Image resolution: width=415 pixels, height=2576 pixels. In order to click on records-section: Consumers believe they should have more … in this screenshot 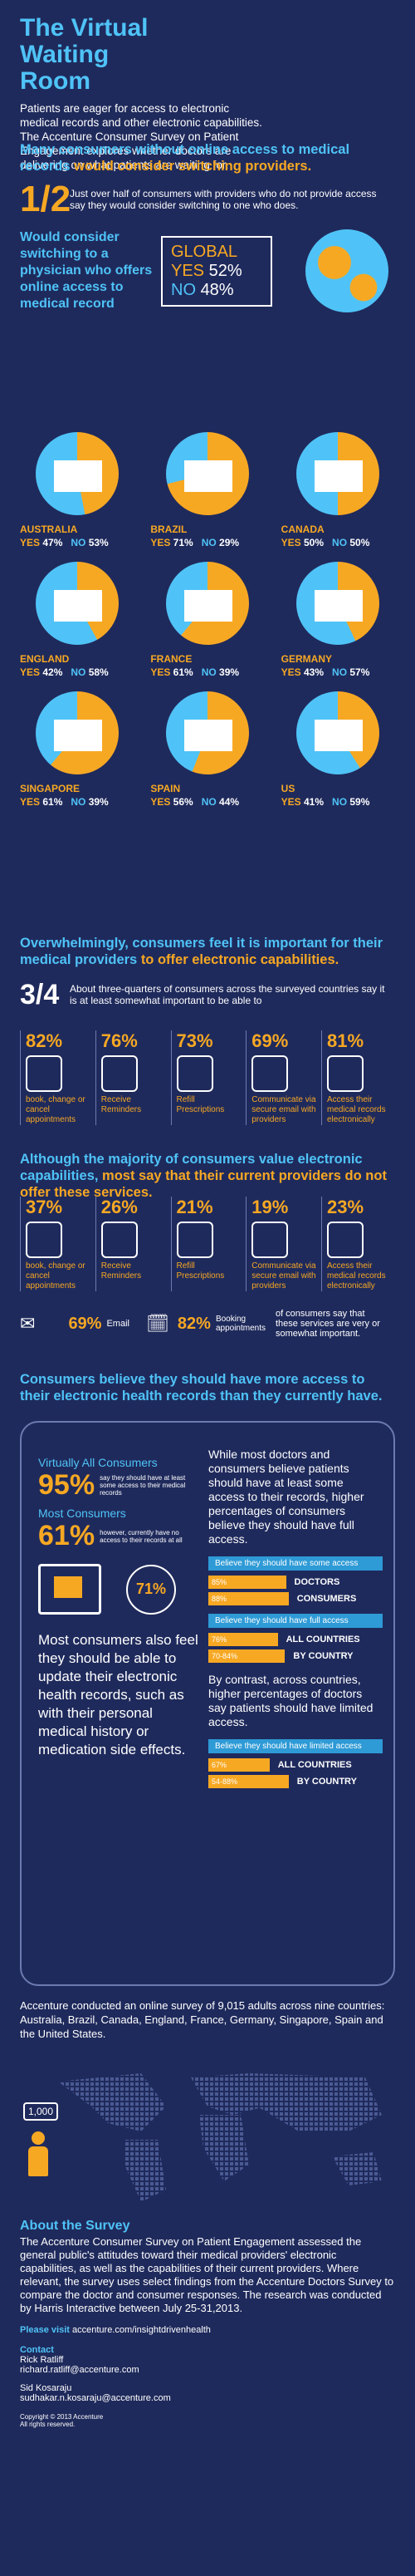, I will do `click(207, 1387)`.